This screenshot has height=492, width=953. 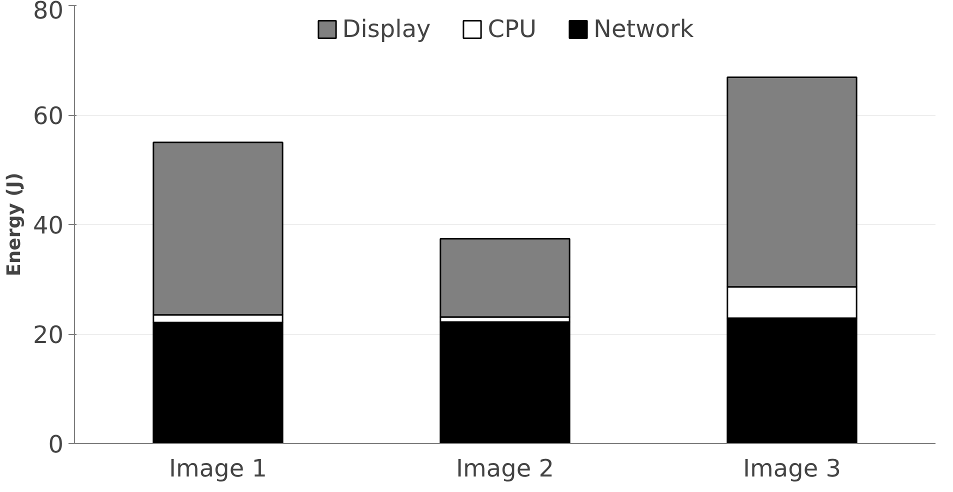 What do you see at coordinates (48, 335) in the screenshot?
I see `y-tick-label: 20` at bounding box center [48, 335].